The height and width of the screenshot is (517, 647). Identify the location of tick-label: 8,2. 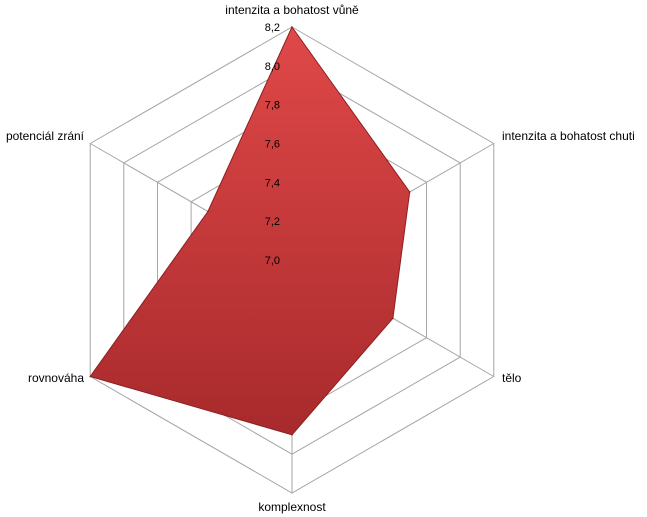
(272, 28).